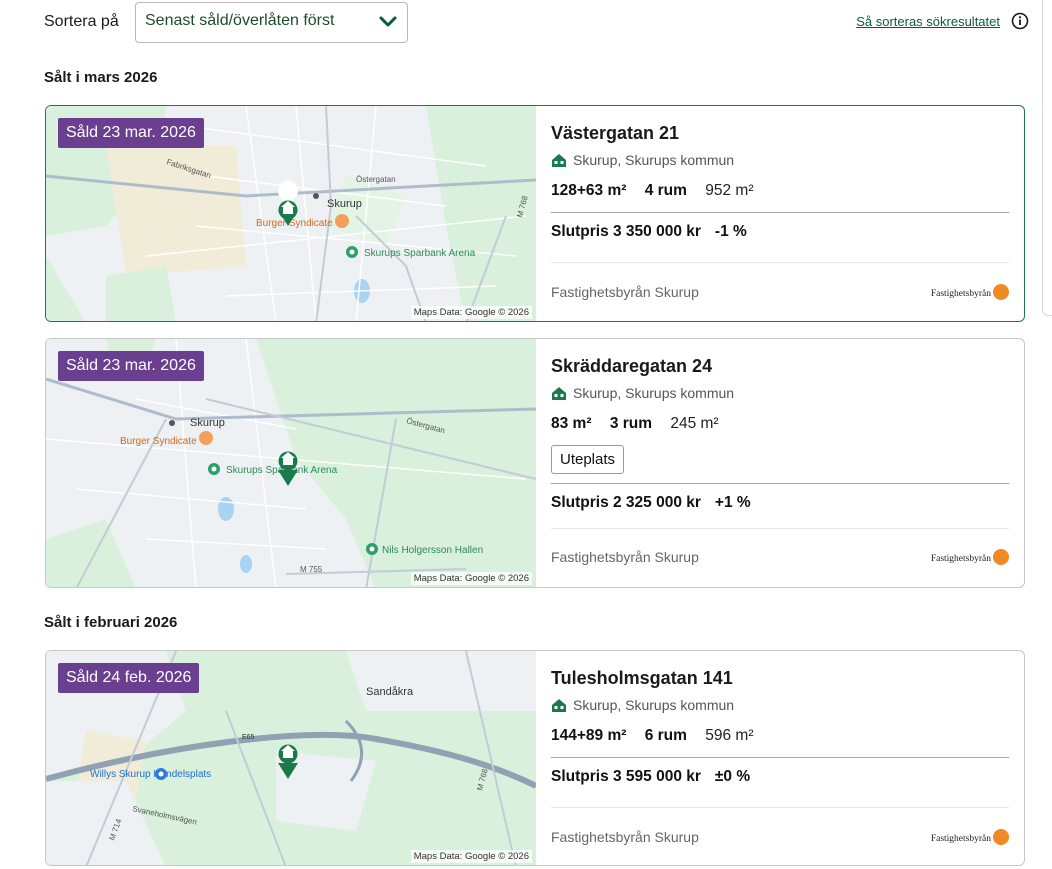  I want to click on section-title-february: Sålt i februari 2026, so click(111, 622).